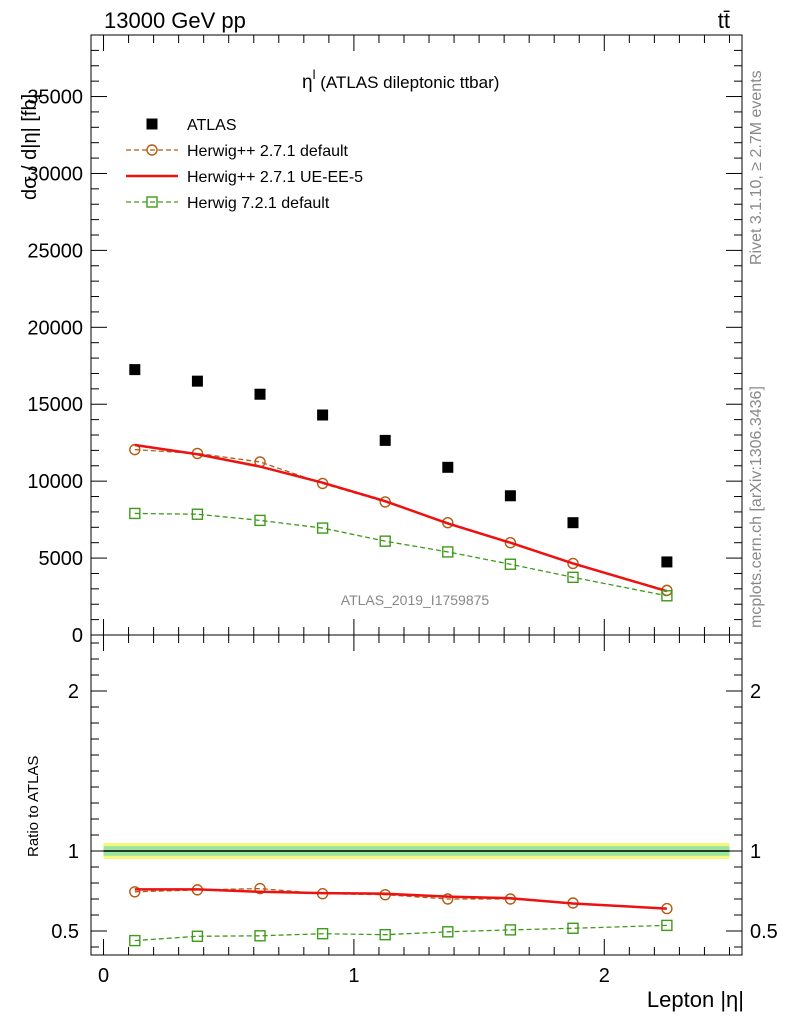 This screenshot has width=786, height=1024. I want to click on ratio-uncertainty-band, so click(416, 851).